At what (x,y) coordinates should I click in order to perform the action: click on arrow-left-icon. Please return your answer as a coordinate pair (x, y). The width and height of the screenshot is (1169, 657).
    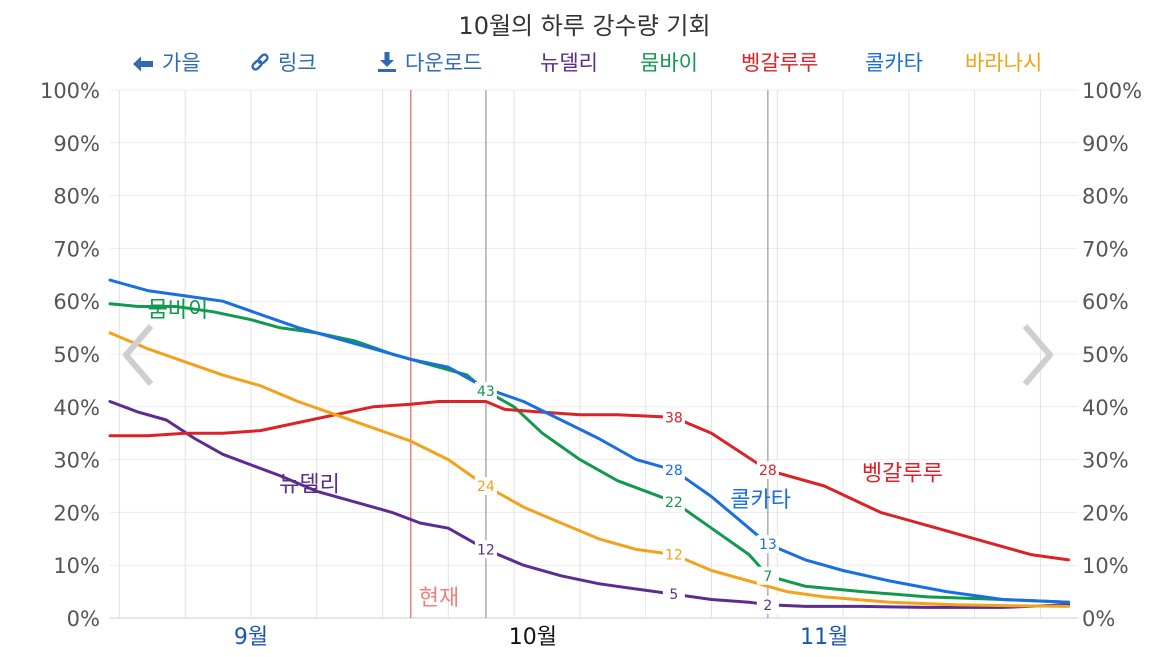
    Looking at the image, I should click on (143, 64).